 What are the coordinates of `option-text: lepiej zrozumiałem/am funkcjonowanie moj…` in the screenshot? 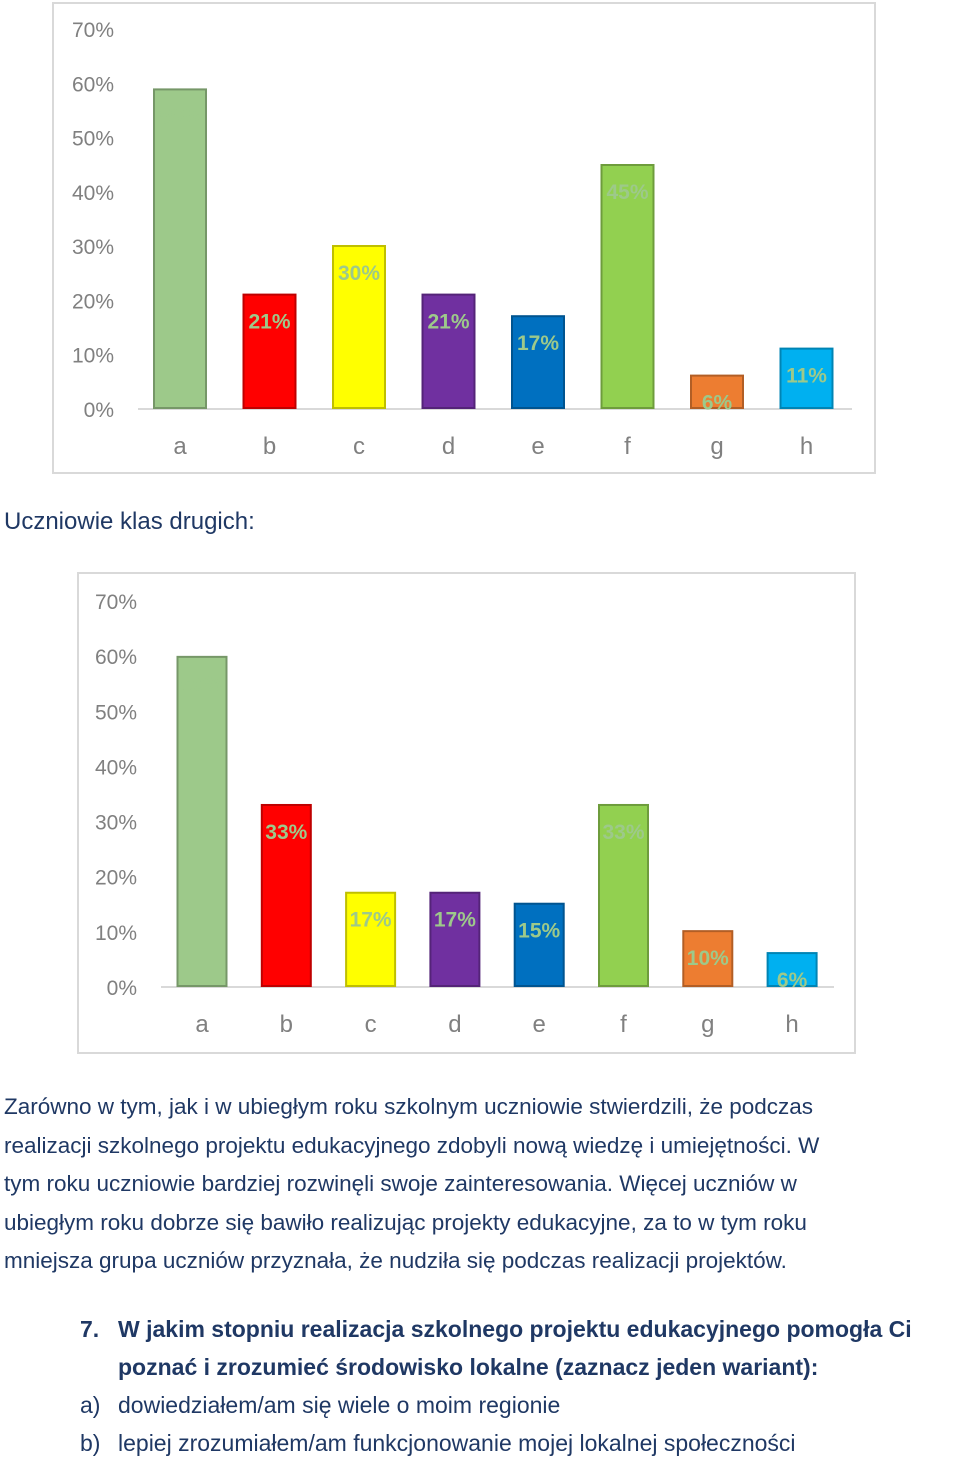 It's located at (457, 1443).